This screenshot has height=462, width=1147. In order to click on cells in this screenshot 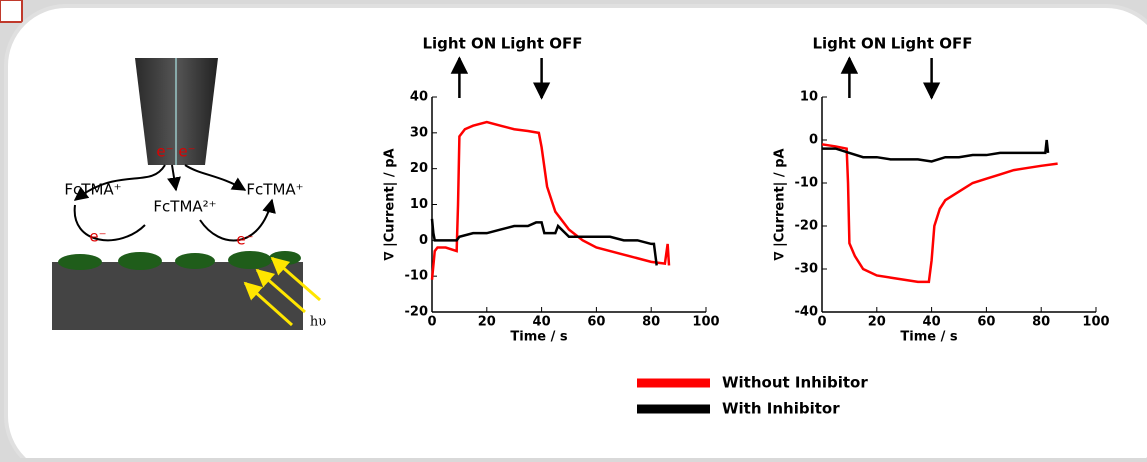, I will do `click(179, 260)`.